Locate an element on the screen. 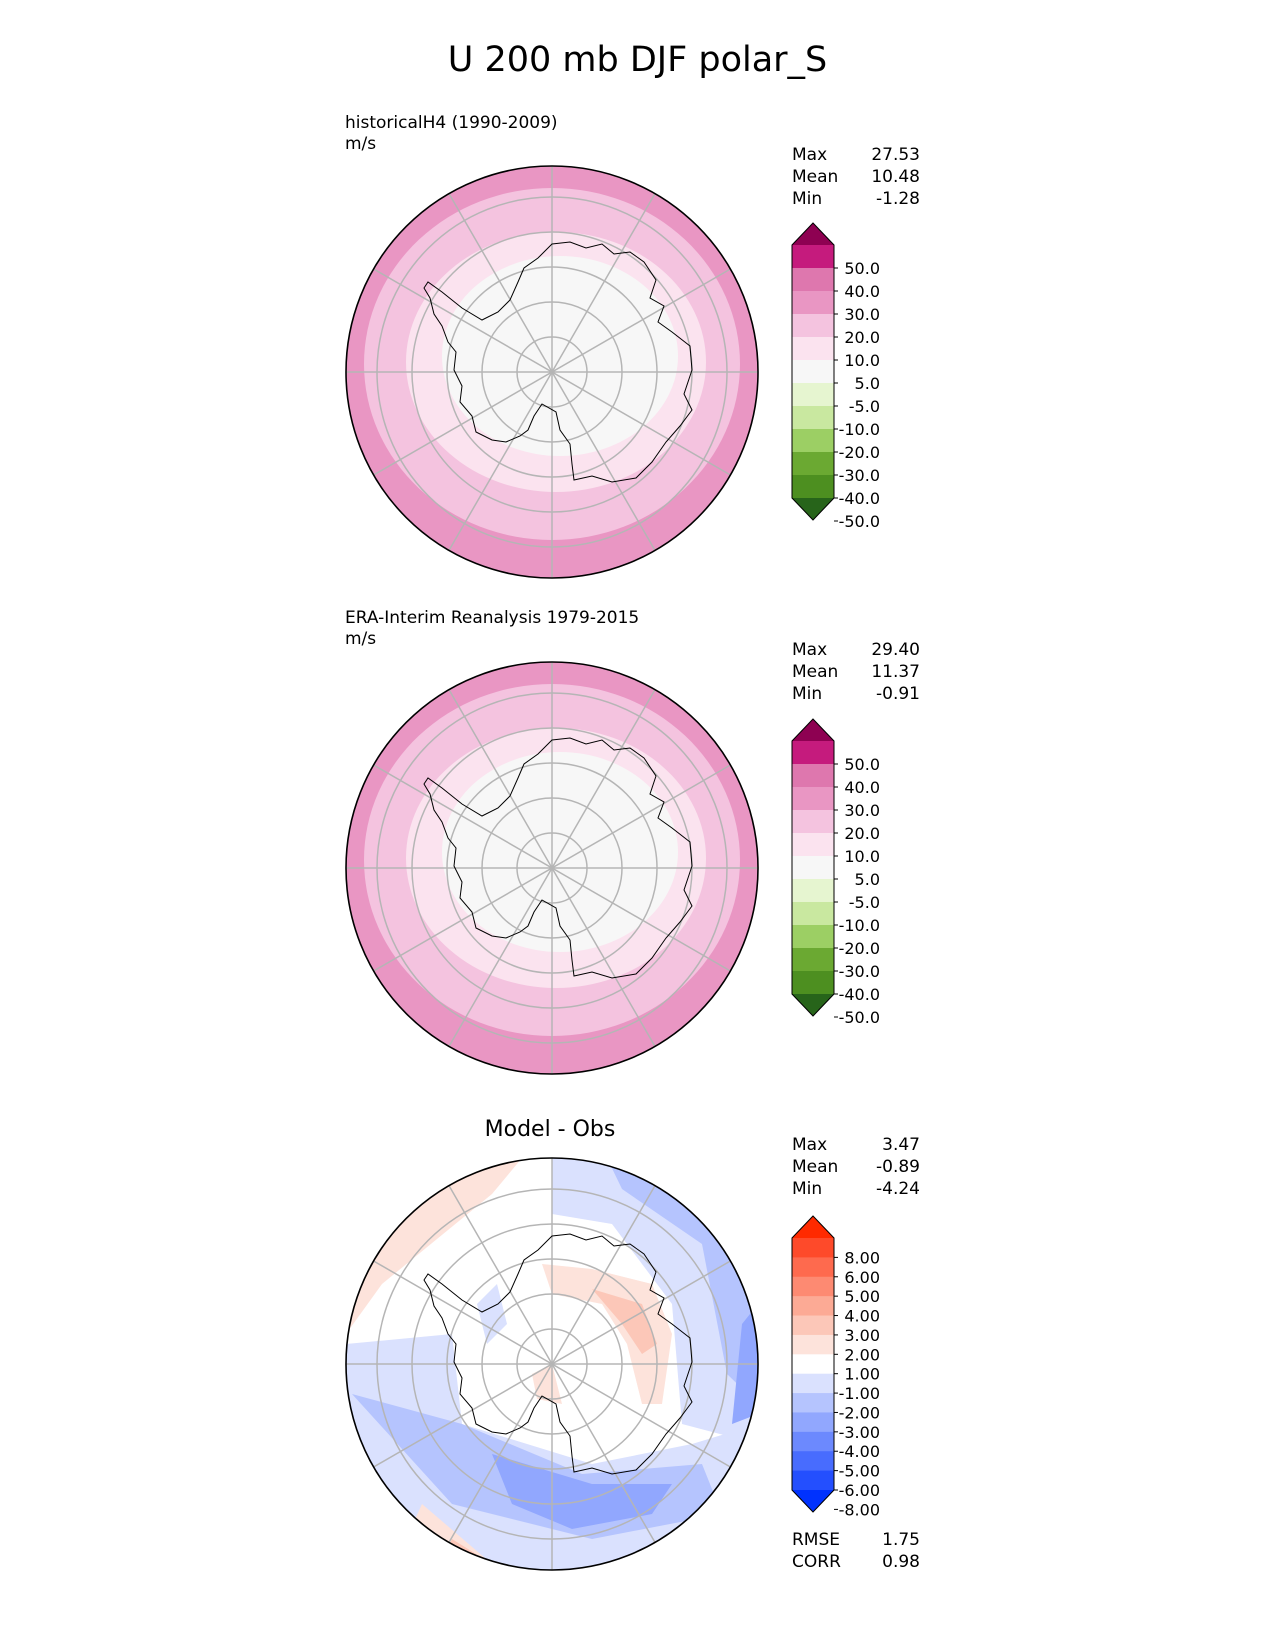 This screenshot has height=1650, width=1275. panel2-dataset-label: ERA-Interim Reanalysis 1979-2015 is located at coordinates (492, 618).